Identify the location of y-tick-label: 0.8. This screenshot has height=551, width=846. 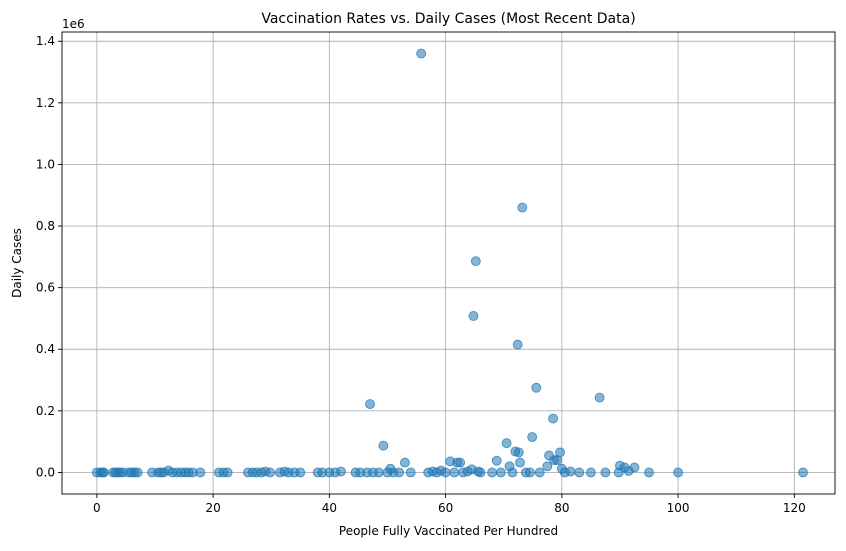
(45, 226).